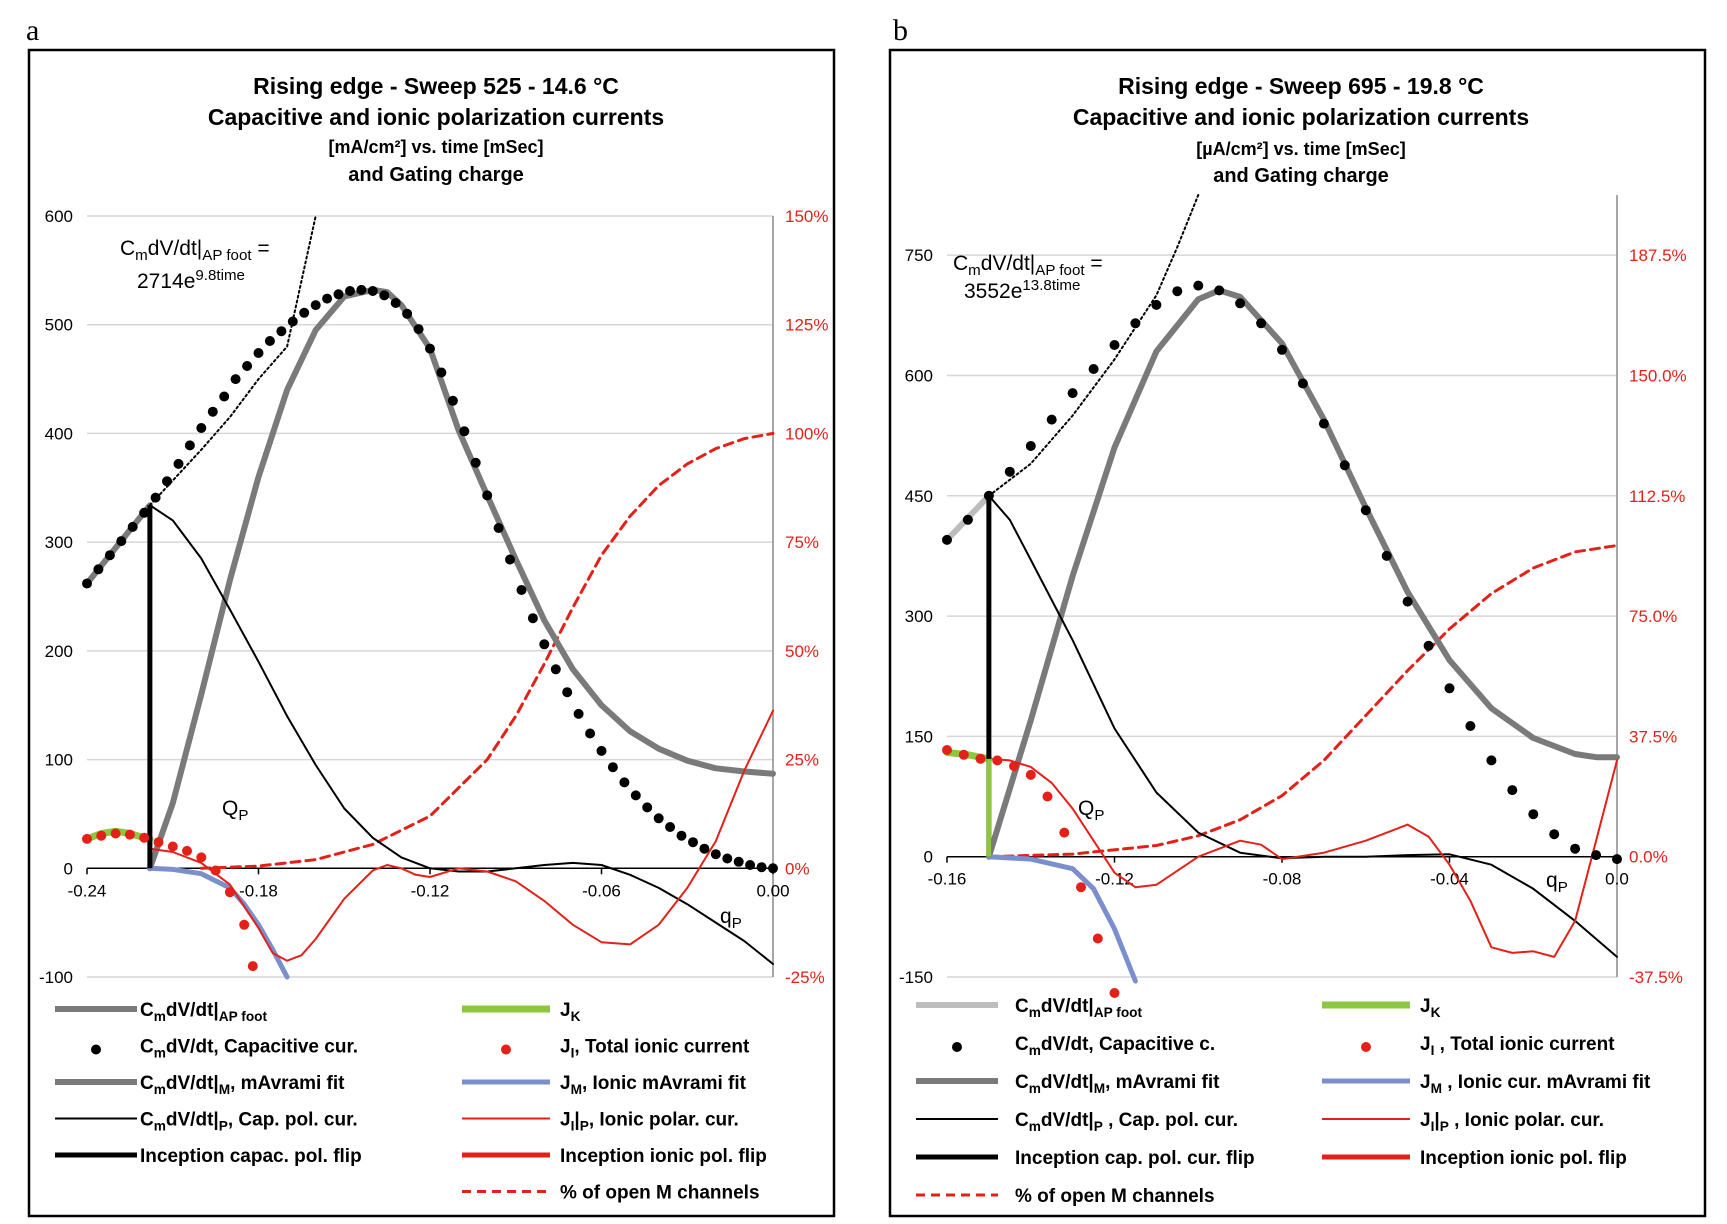 The image size is (1727, 1224). I want to click on x-tick-label: -0.04, so click(1449, 879).